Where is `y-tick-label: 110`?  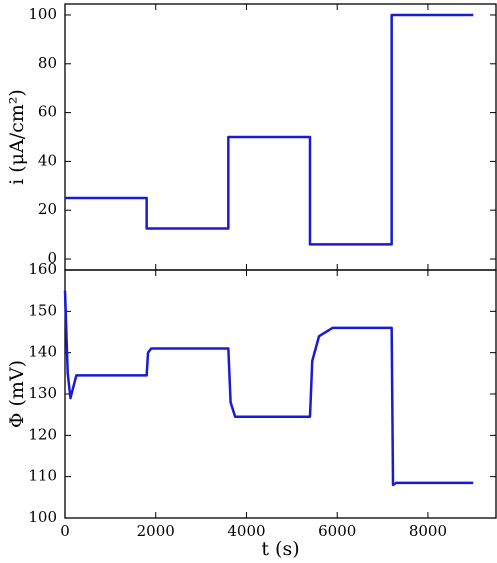 y-tick-label: 110 is located at coordinates (42, 476).